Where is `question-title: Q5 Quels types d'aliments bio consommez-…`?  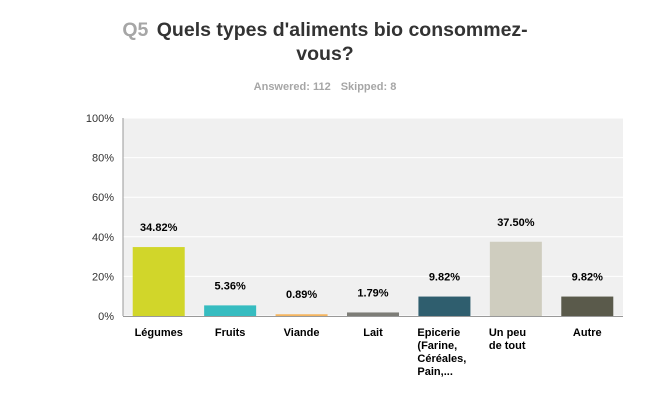 question-title: Q5 Quels types d'aliments bio consommez-… is located at coordinates (325, 42).